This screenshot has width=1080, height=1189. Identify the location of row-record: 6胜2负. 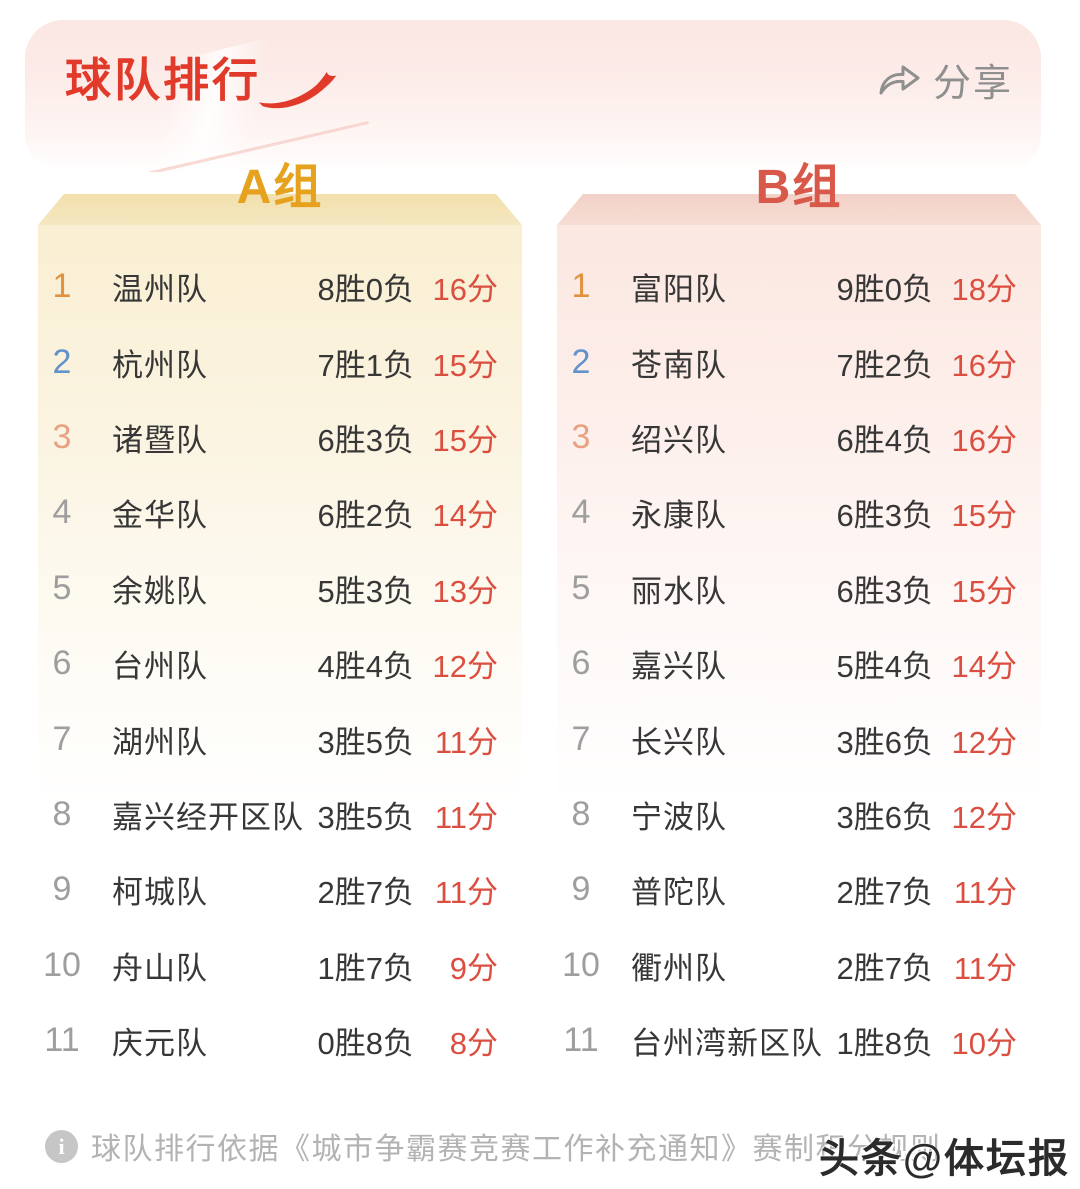
(365, 516).